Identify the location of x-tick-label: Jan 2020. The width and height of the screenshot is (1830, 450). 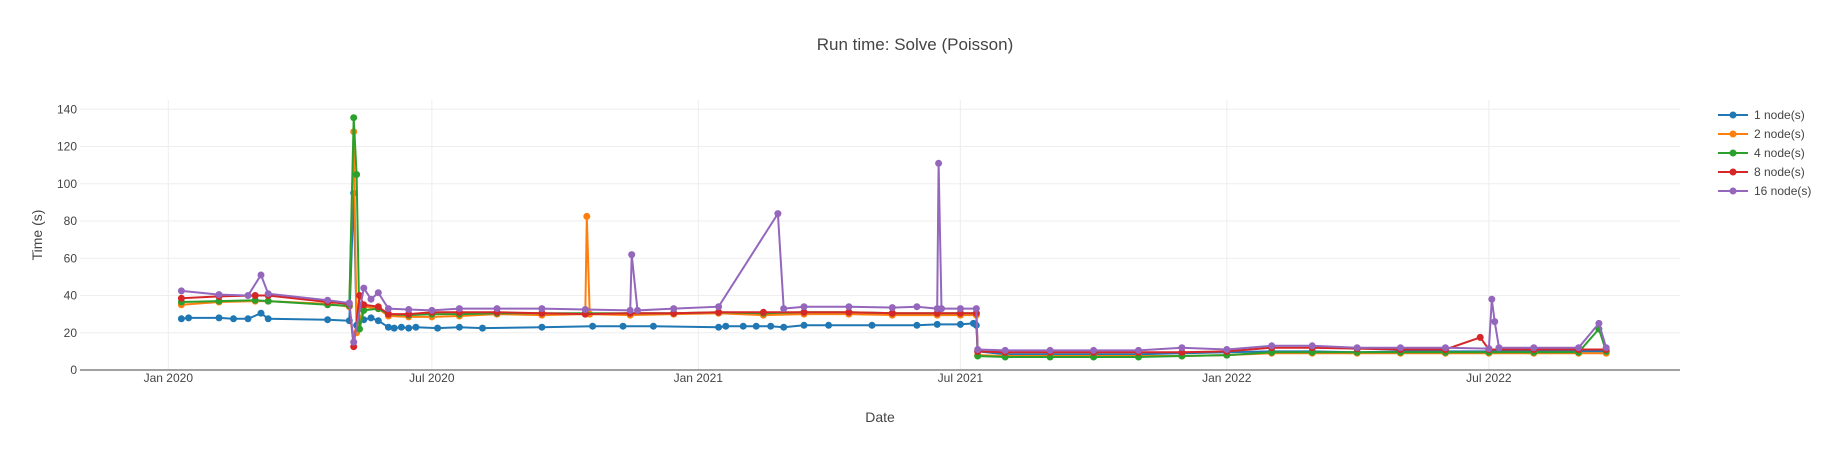
(169, 378).